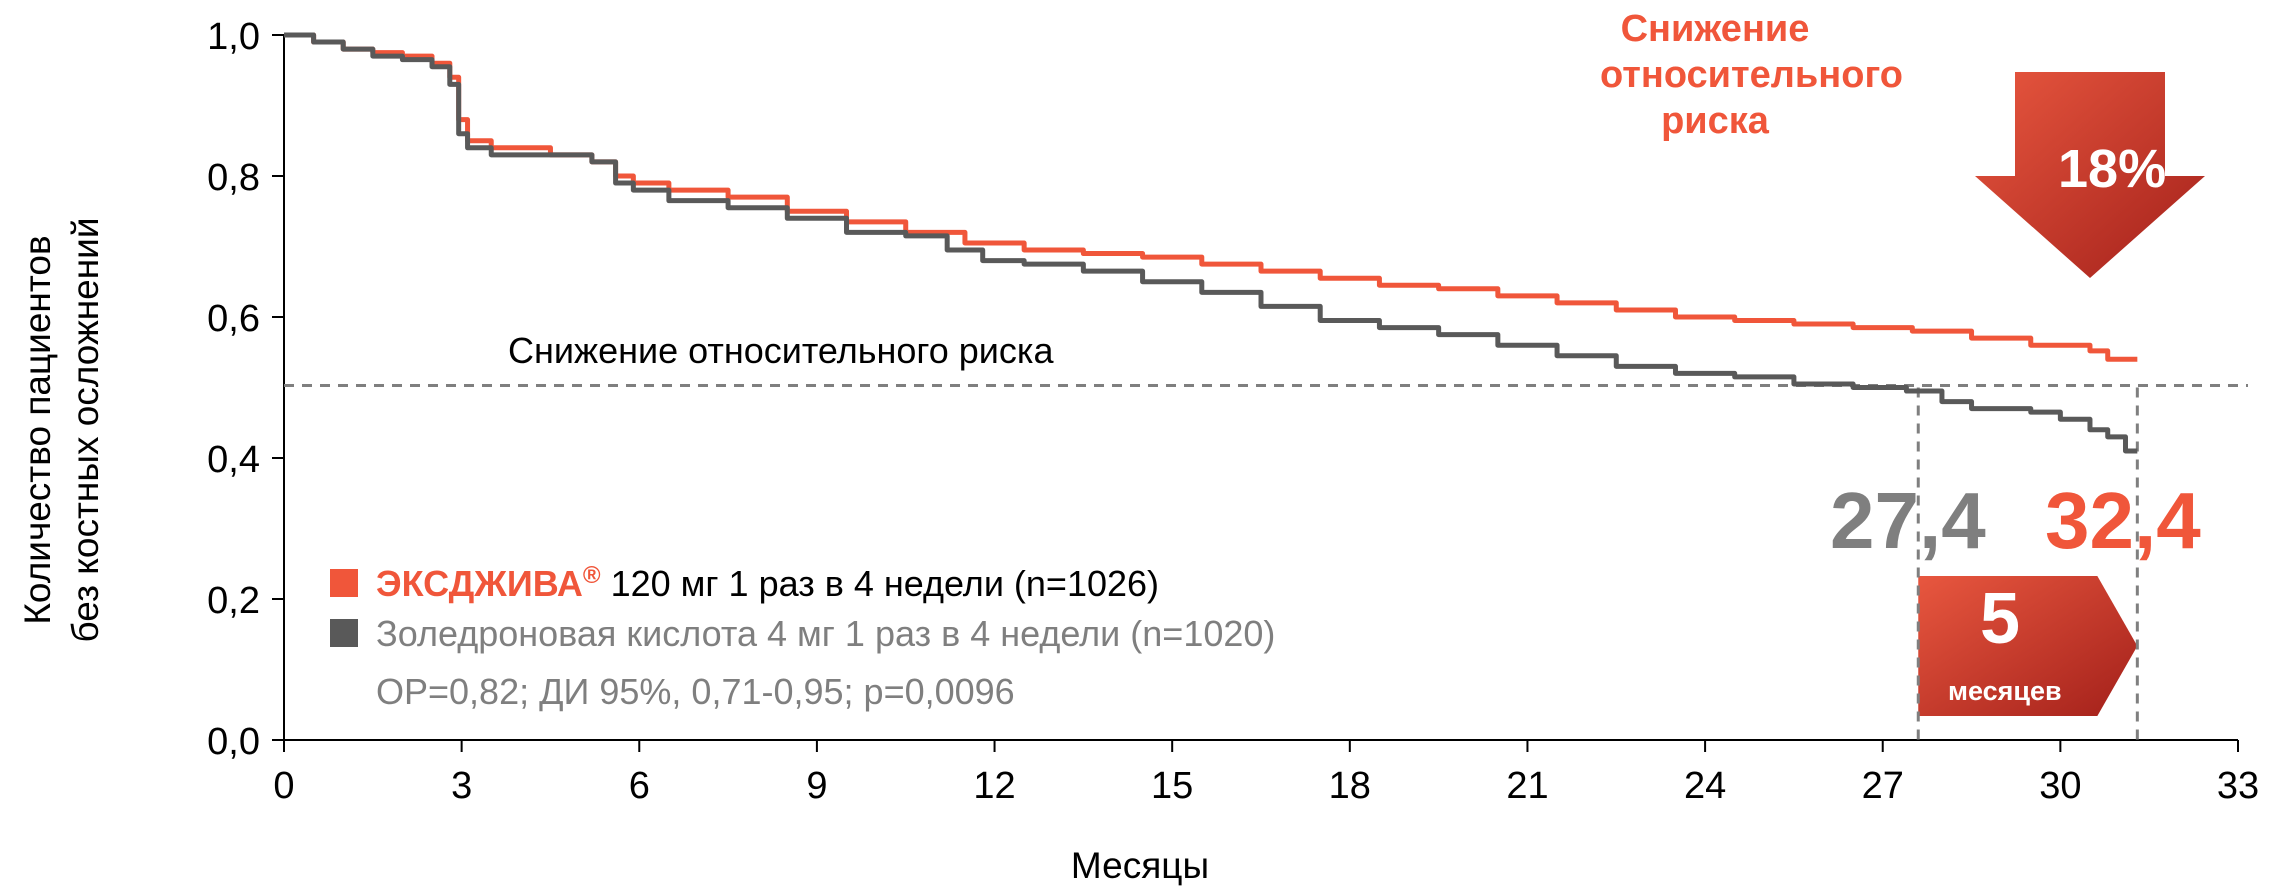 The width and height of the screenshot is (2275, 887). Describe the element at coordinates (1883, 786) in the screenshot. I see `x-tick-label: 27` at that location.